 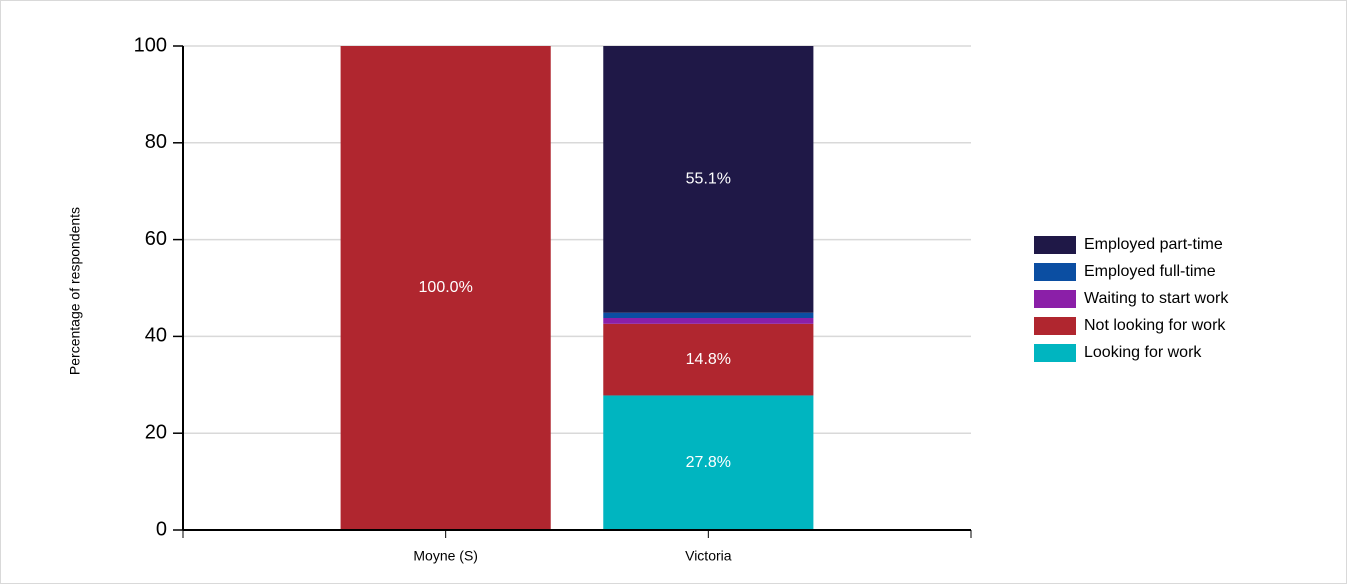 What do you see at coordinates (156, 336) in the screenshot?
I see `y-tick-label: 40` at bounding box center [156, 336].